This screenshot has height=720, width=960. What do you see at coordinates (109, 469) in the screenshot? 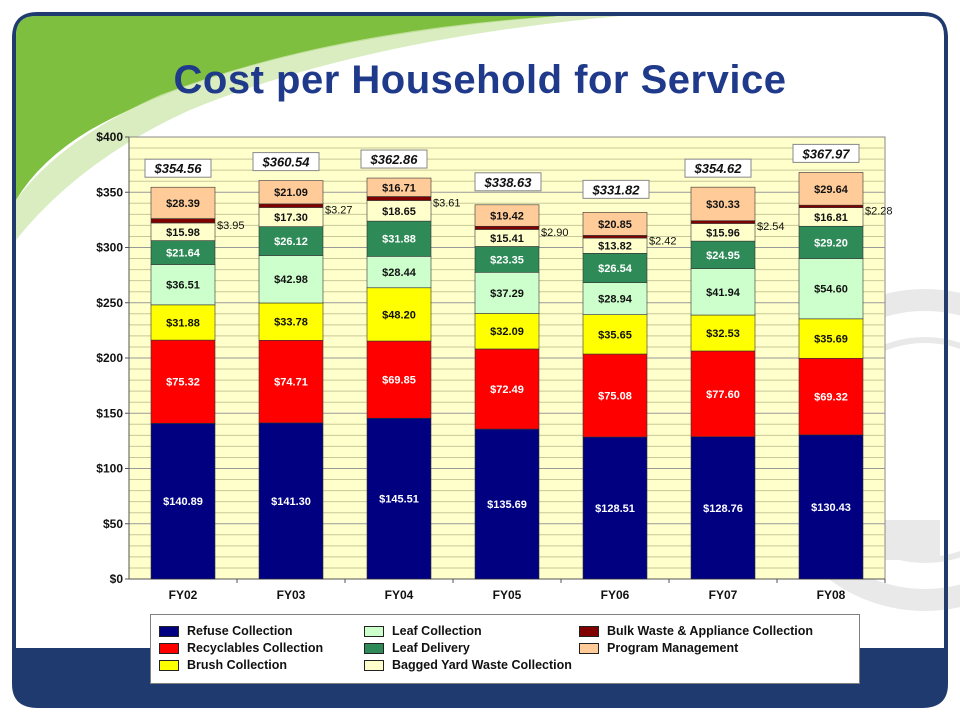
I see `y-tick-label: $100` at bounding box center [109, 469].